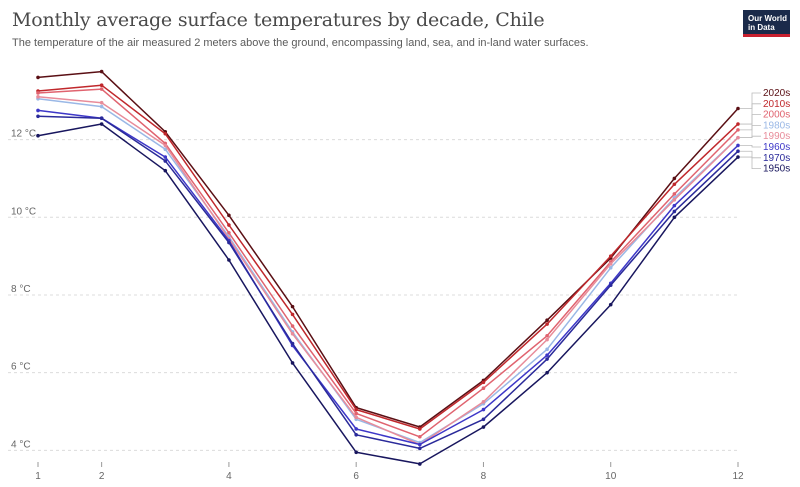  Describe the element at coordinates (23, 134) in the screenshot. I see `y-tick-label: 12 °C` at that location.